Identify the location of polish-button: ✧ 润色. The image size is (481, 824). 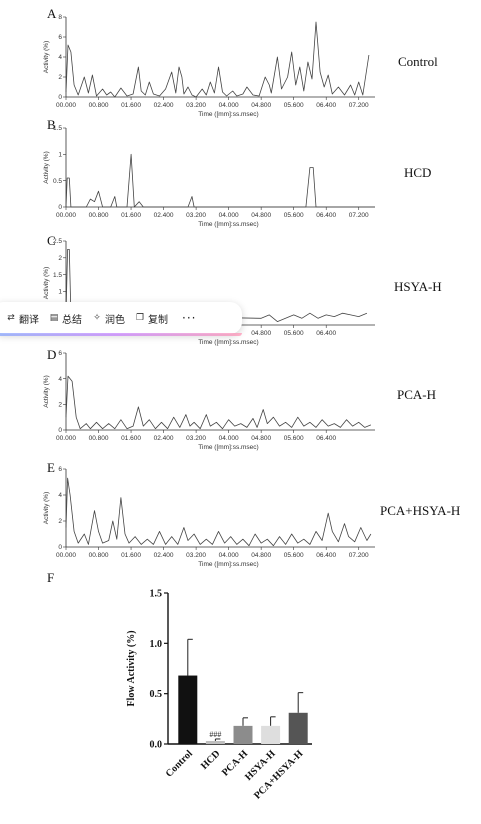
(108, 318).